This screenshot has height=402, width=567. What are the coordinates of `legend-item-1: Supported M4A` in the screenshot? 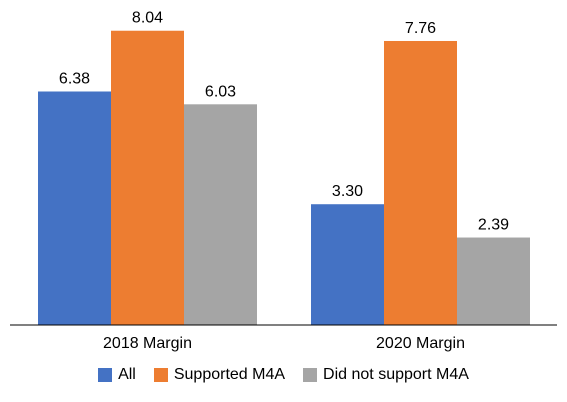 It's located at (219, 375).